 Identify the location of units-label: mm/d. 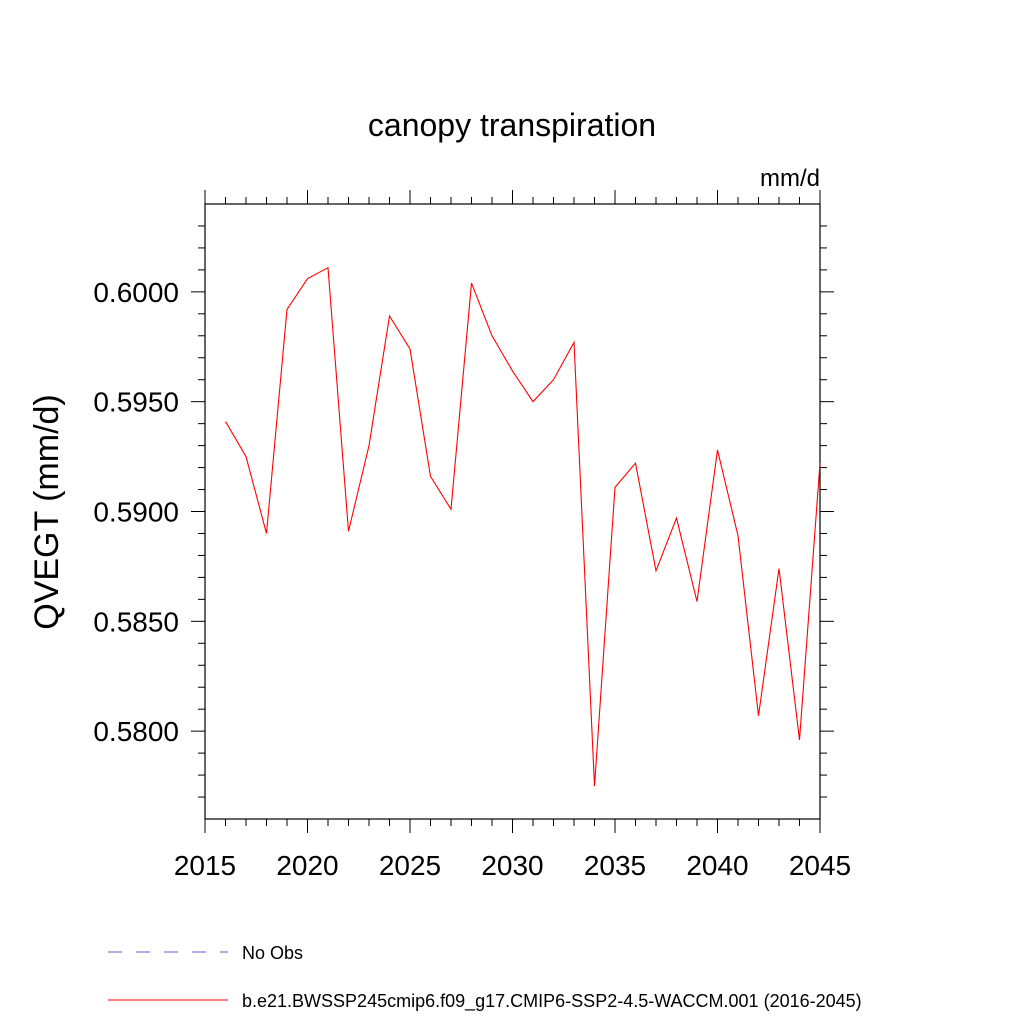
(790, 178).